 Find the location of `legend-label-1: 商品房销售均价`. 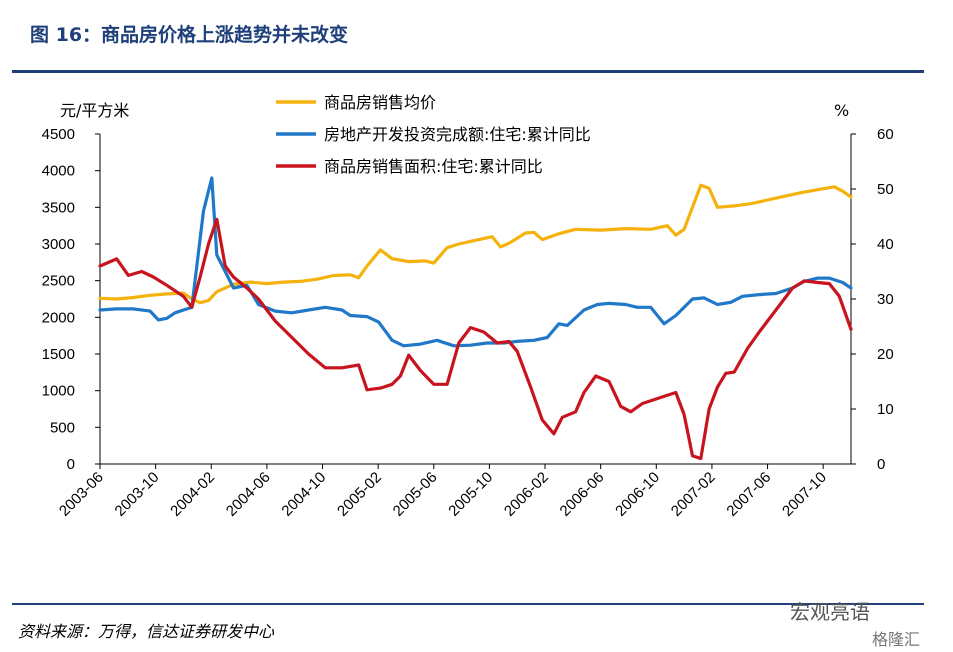

legend-label-1: 商品房销售均价 is located at coordinates (380, 102).